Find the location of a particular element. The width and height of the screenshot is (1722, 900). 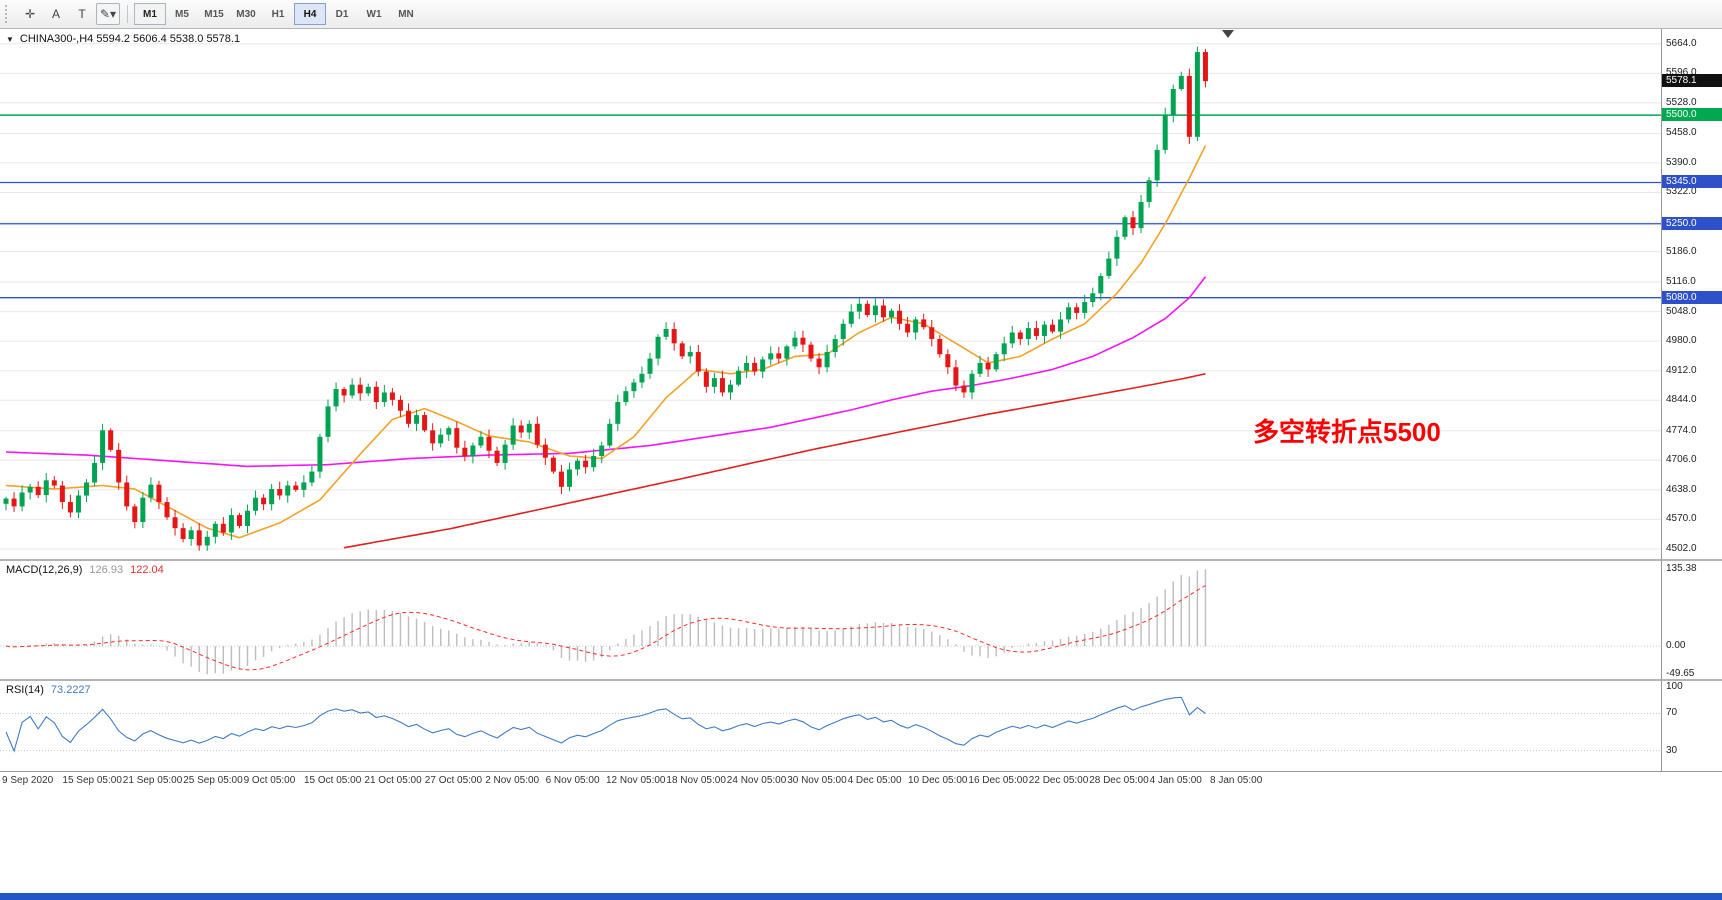

rsi-value: 73.2227 is located at coordinates (70, 690).